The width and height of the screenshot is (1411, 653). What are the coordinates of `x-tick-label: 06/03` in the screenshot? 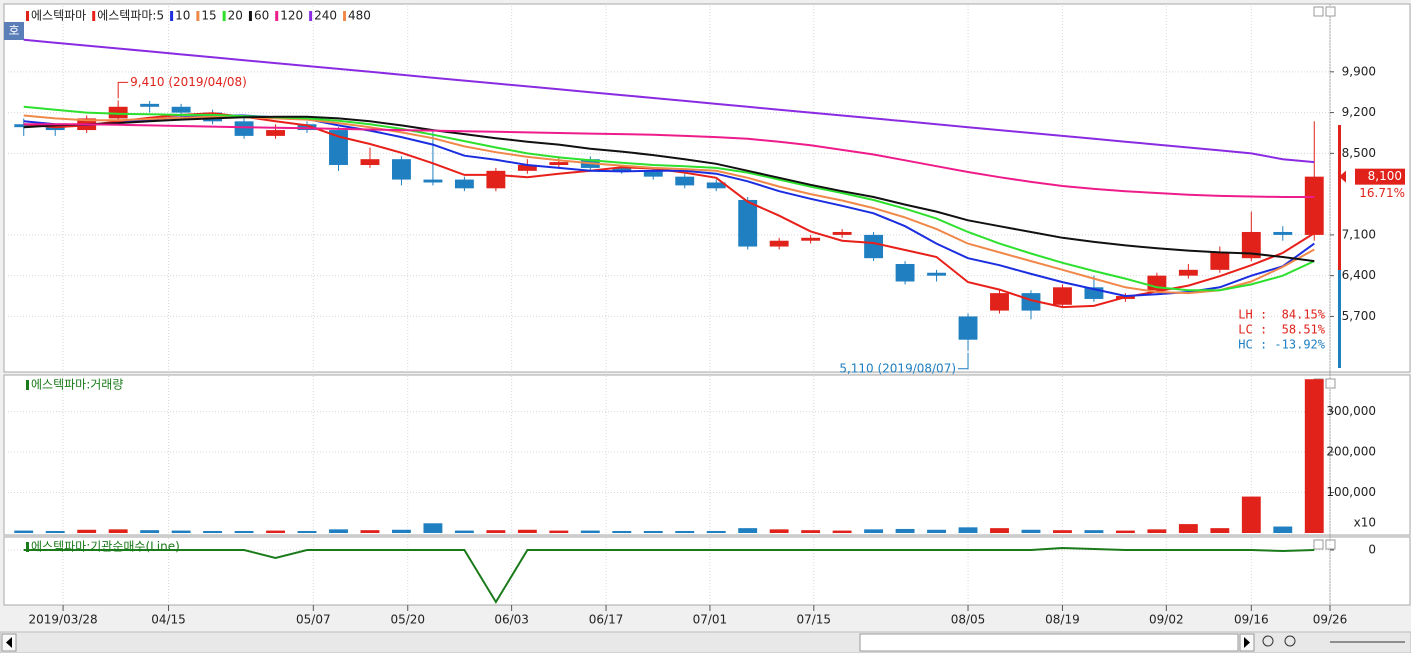 It's located at (511, 620).